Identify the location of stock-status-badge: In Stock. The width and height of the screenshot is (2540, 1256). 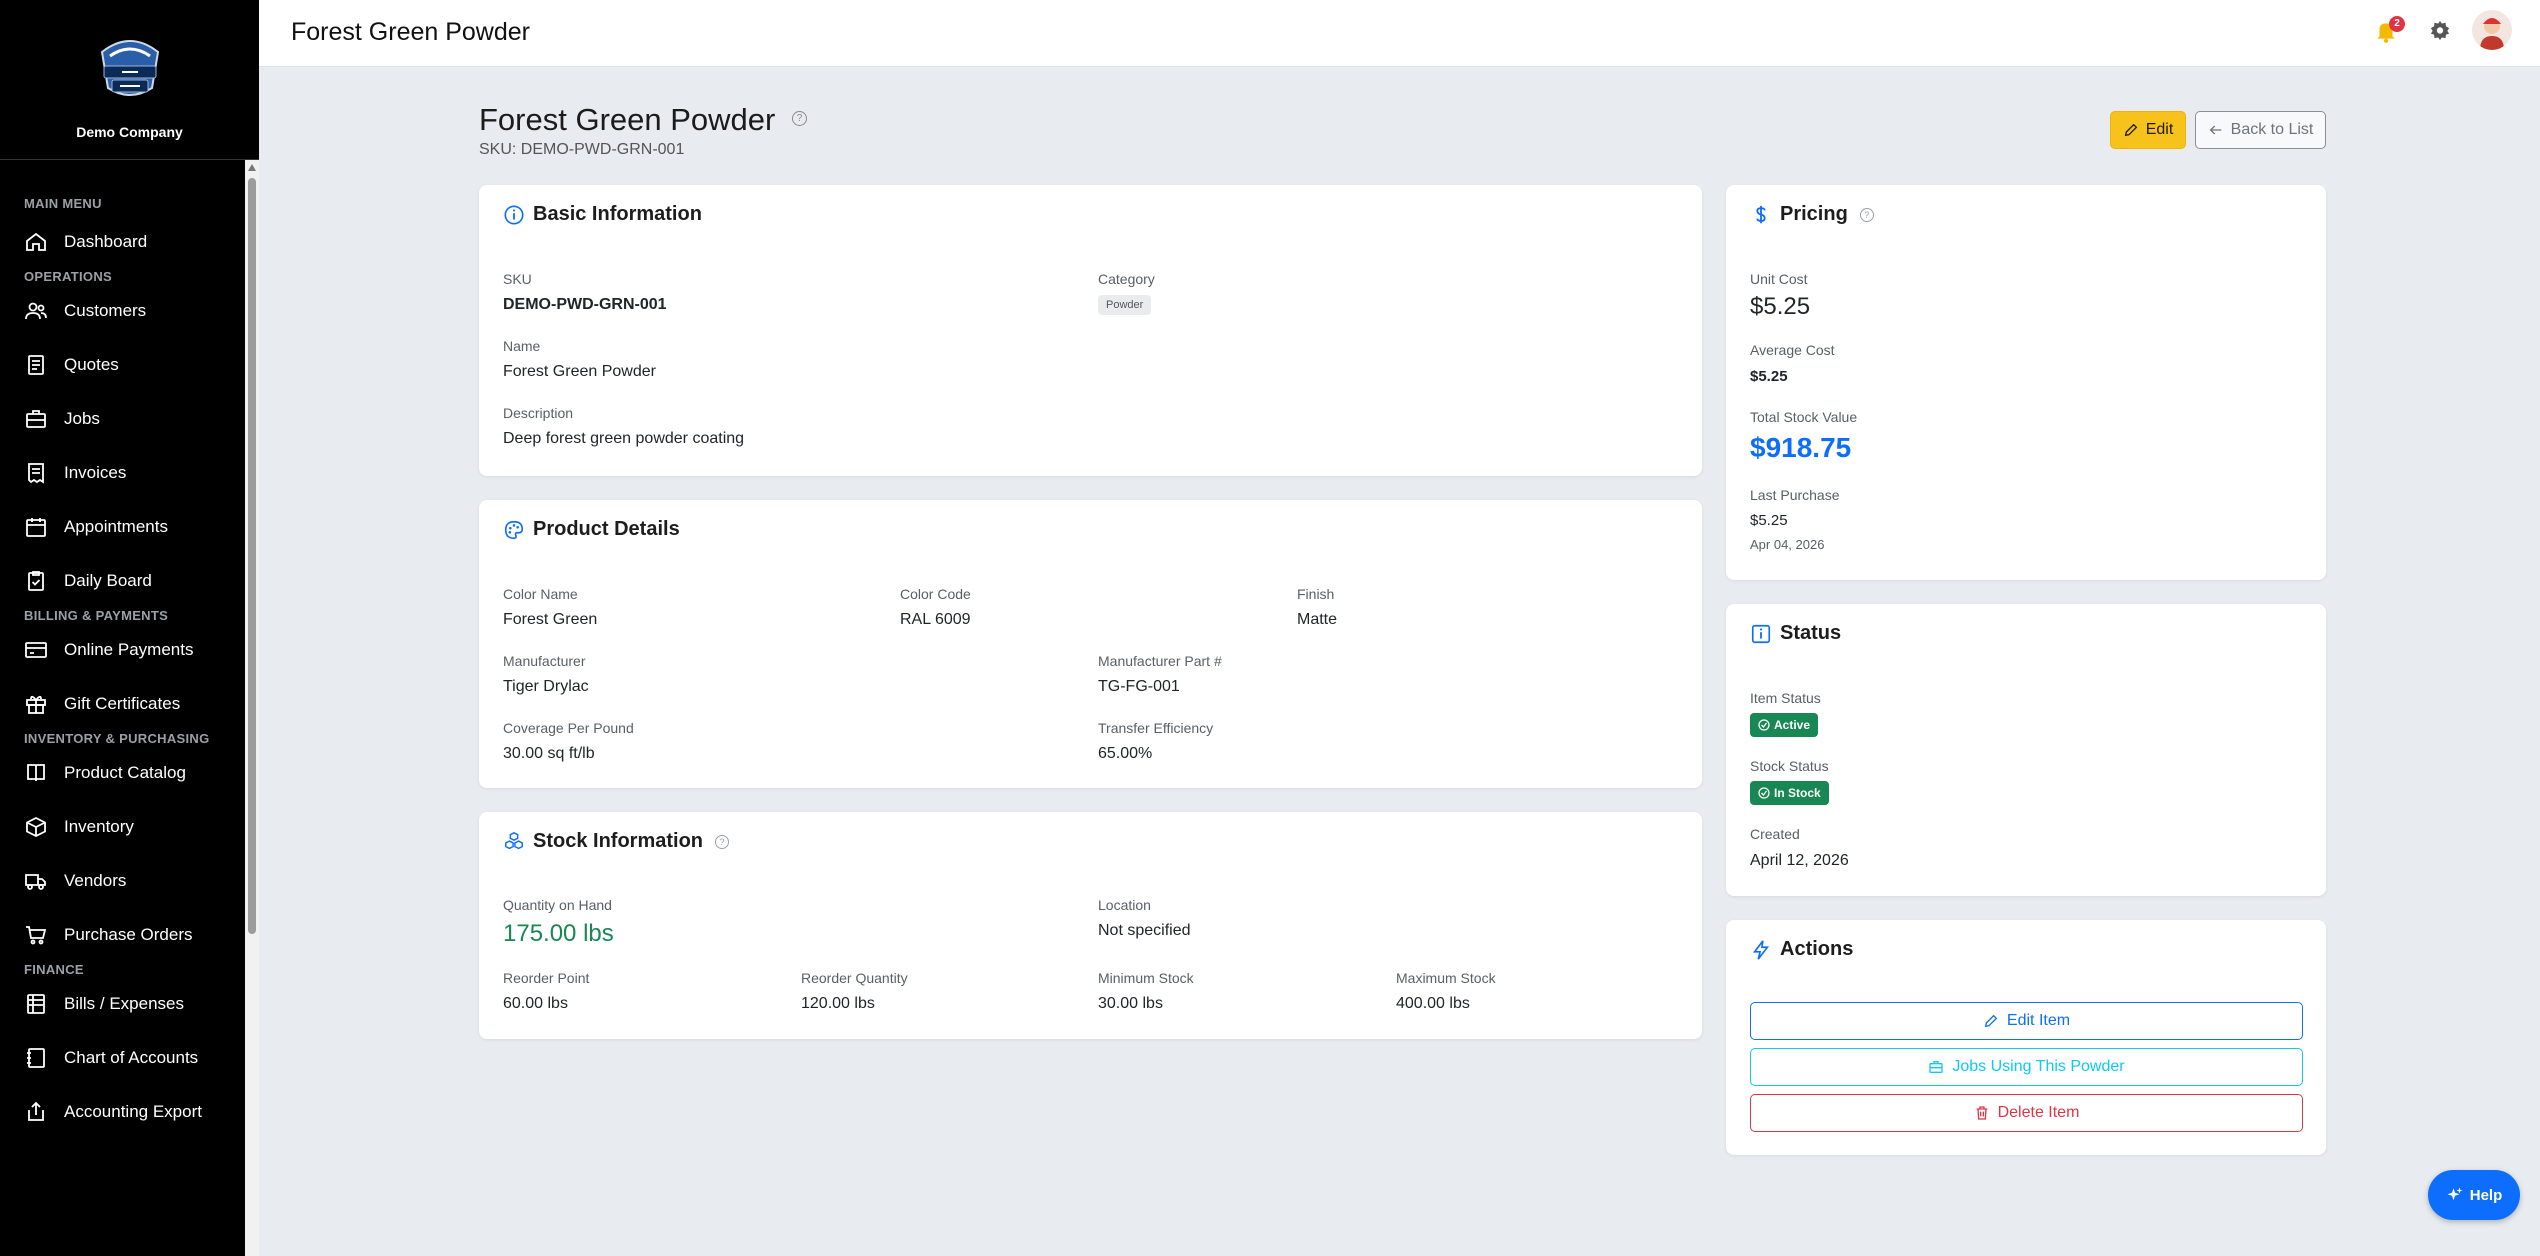
(1789, 793).